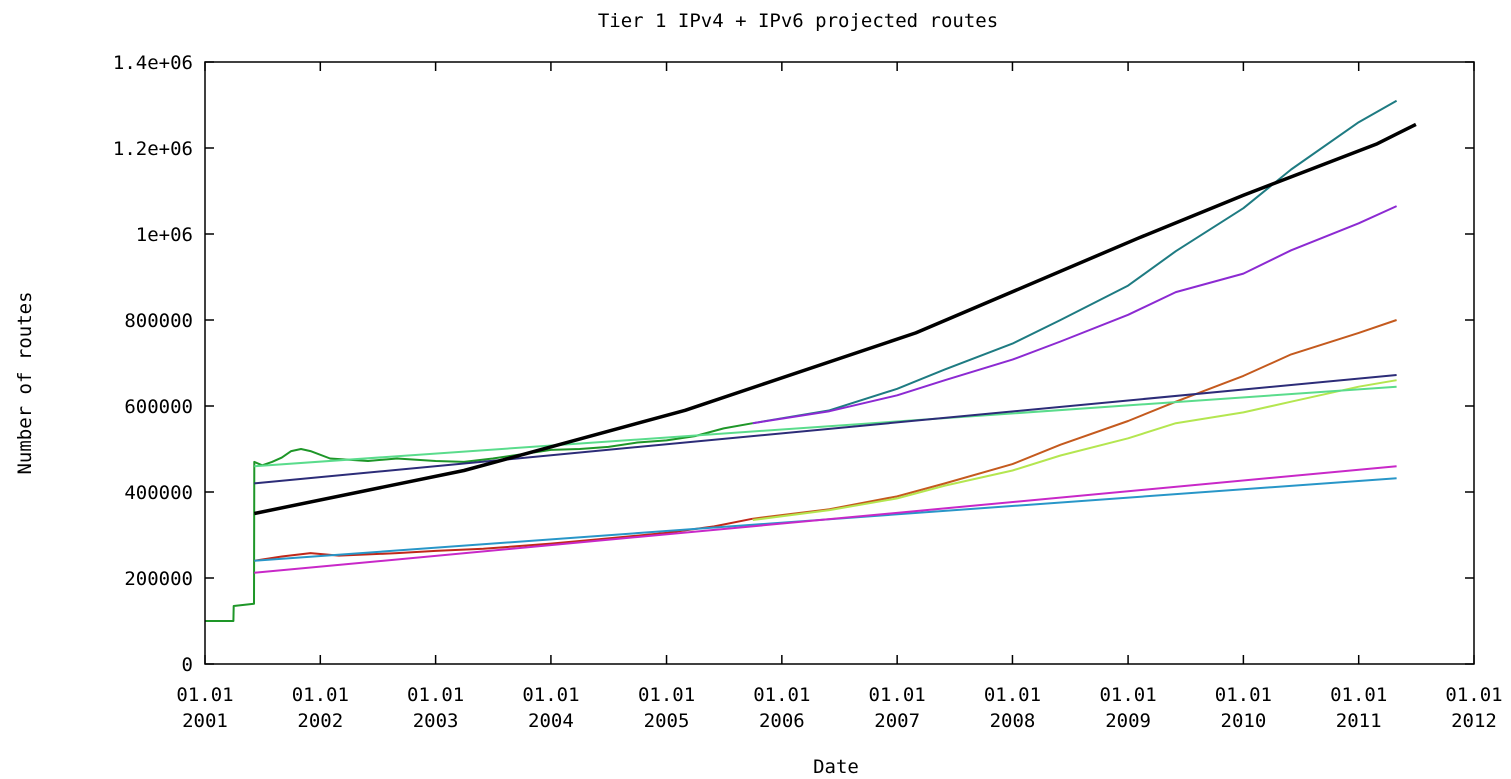  What do you see at coordinates (205, 721) in the screenshot?
I see `x-tick-label-year: 2001` at bounding box center [205, 721].